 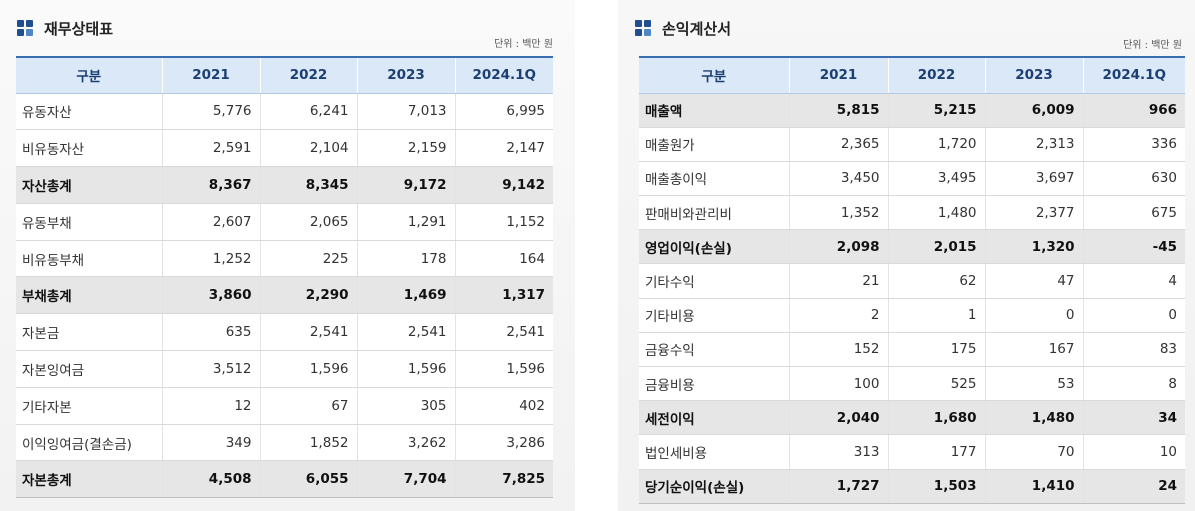 What do you see at coordinates (1133, 213) in the screenshot?
I see `value-cell: 675` at bounding box center [1133, 213].